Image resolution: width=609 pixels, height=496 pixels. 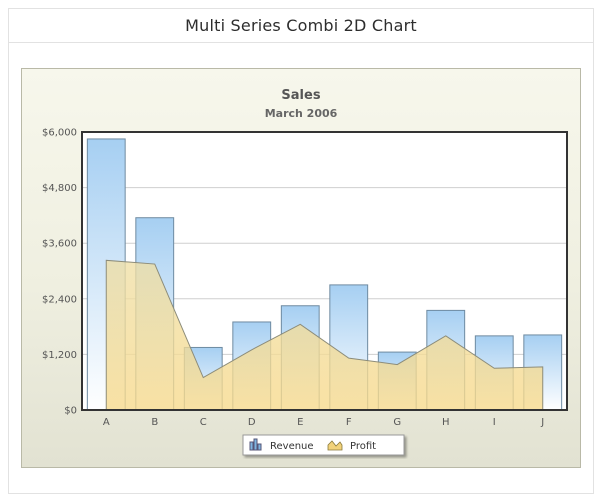 I want to click on y-tick-label: $6,000, so click(x=59, y=133).